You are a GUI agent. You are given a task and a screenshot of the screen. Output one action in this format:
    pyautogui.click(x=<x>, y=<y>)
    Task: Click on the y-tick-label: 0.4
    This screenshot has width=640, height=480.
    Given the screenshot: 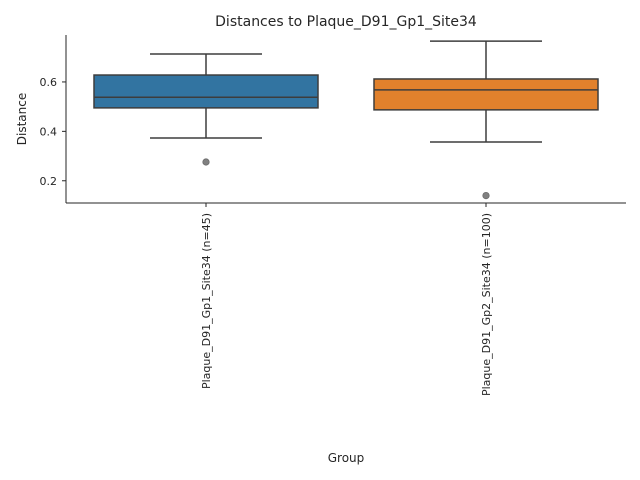 What is the action you would take?
    pyautogui.click(x=49, y=131)
    